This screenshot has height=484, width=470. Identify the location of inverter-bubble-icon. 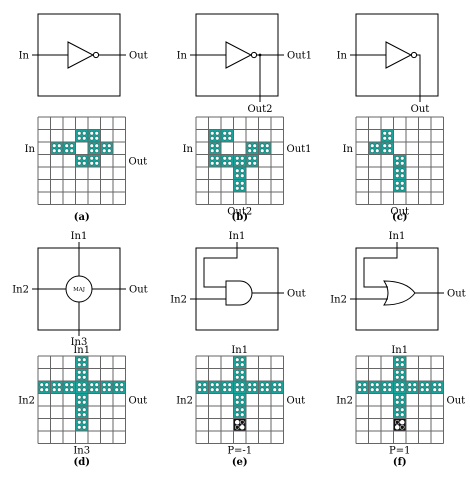
(96, 55).